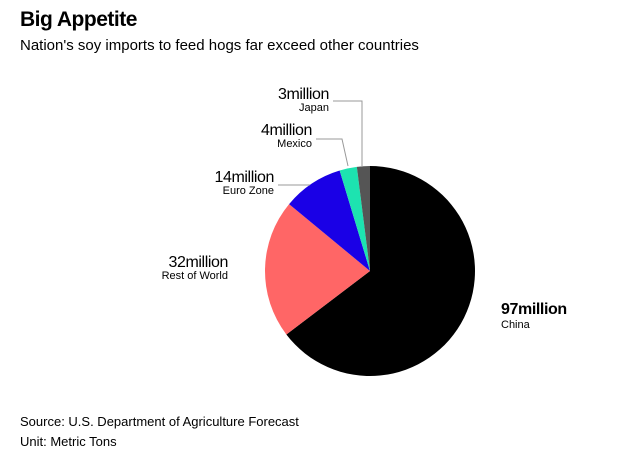 The image size is (640, 453). Describe the element at coordinates (294, 144) in the screenshot. I see `slice-category-label-mexico: Mexico` at that location.